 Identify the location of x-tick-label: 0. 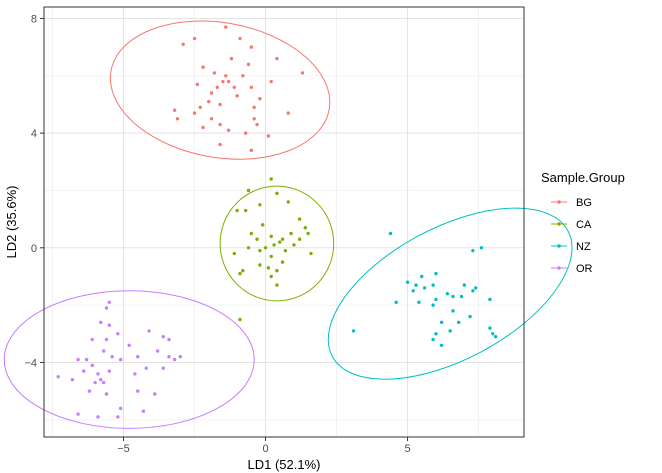
(265, 449).